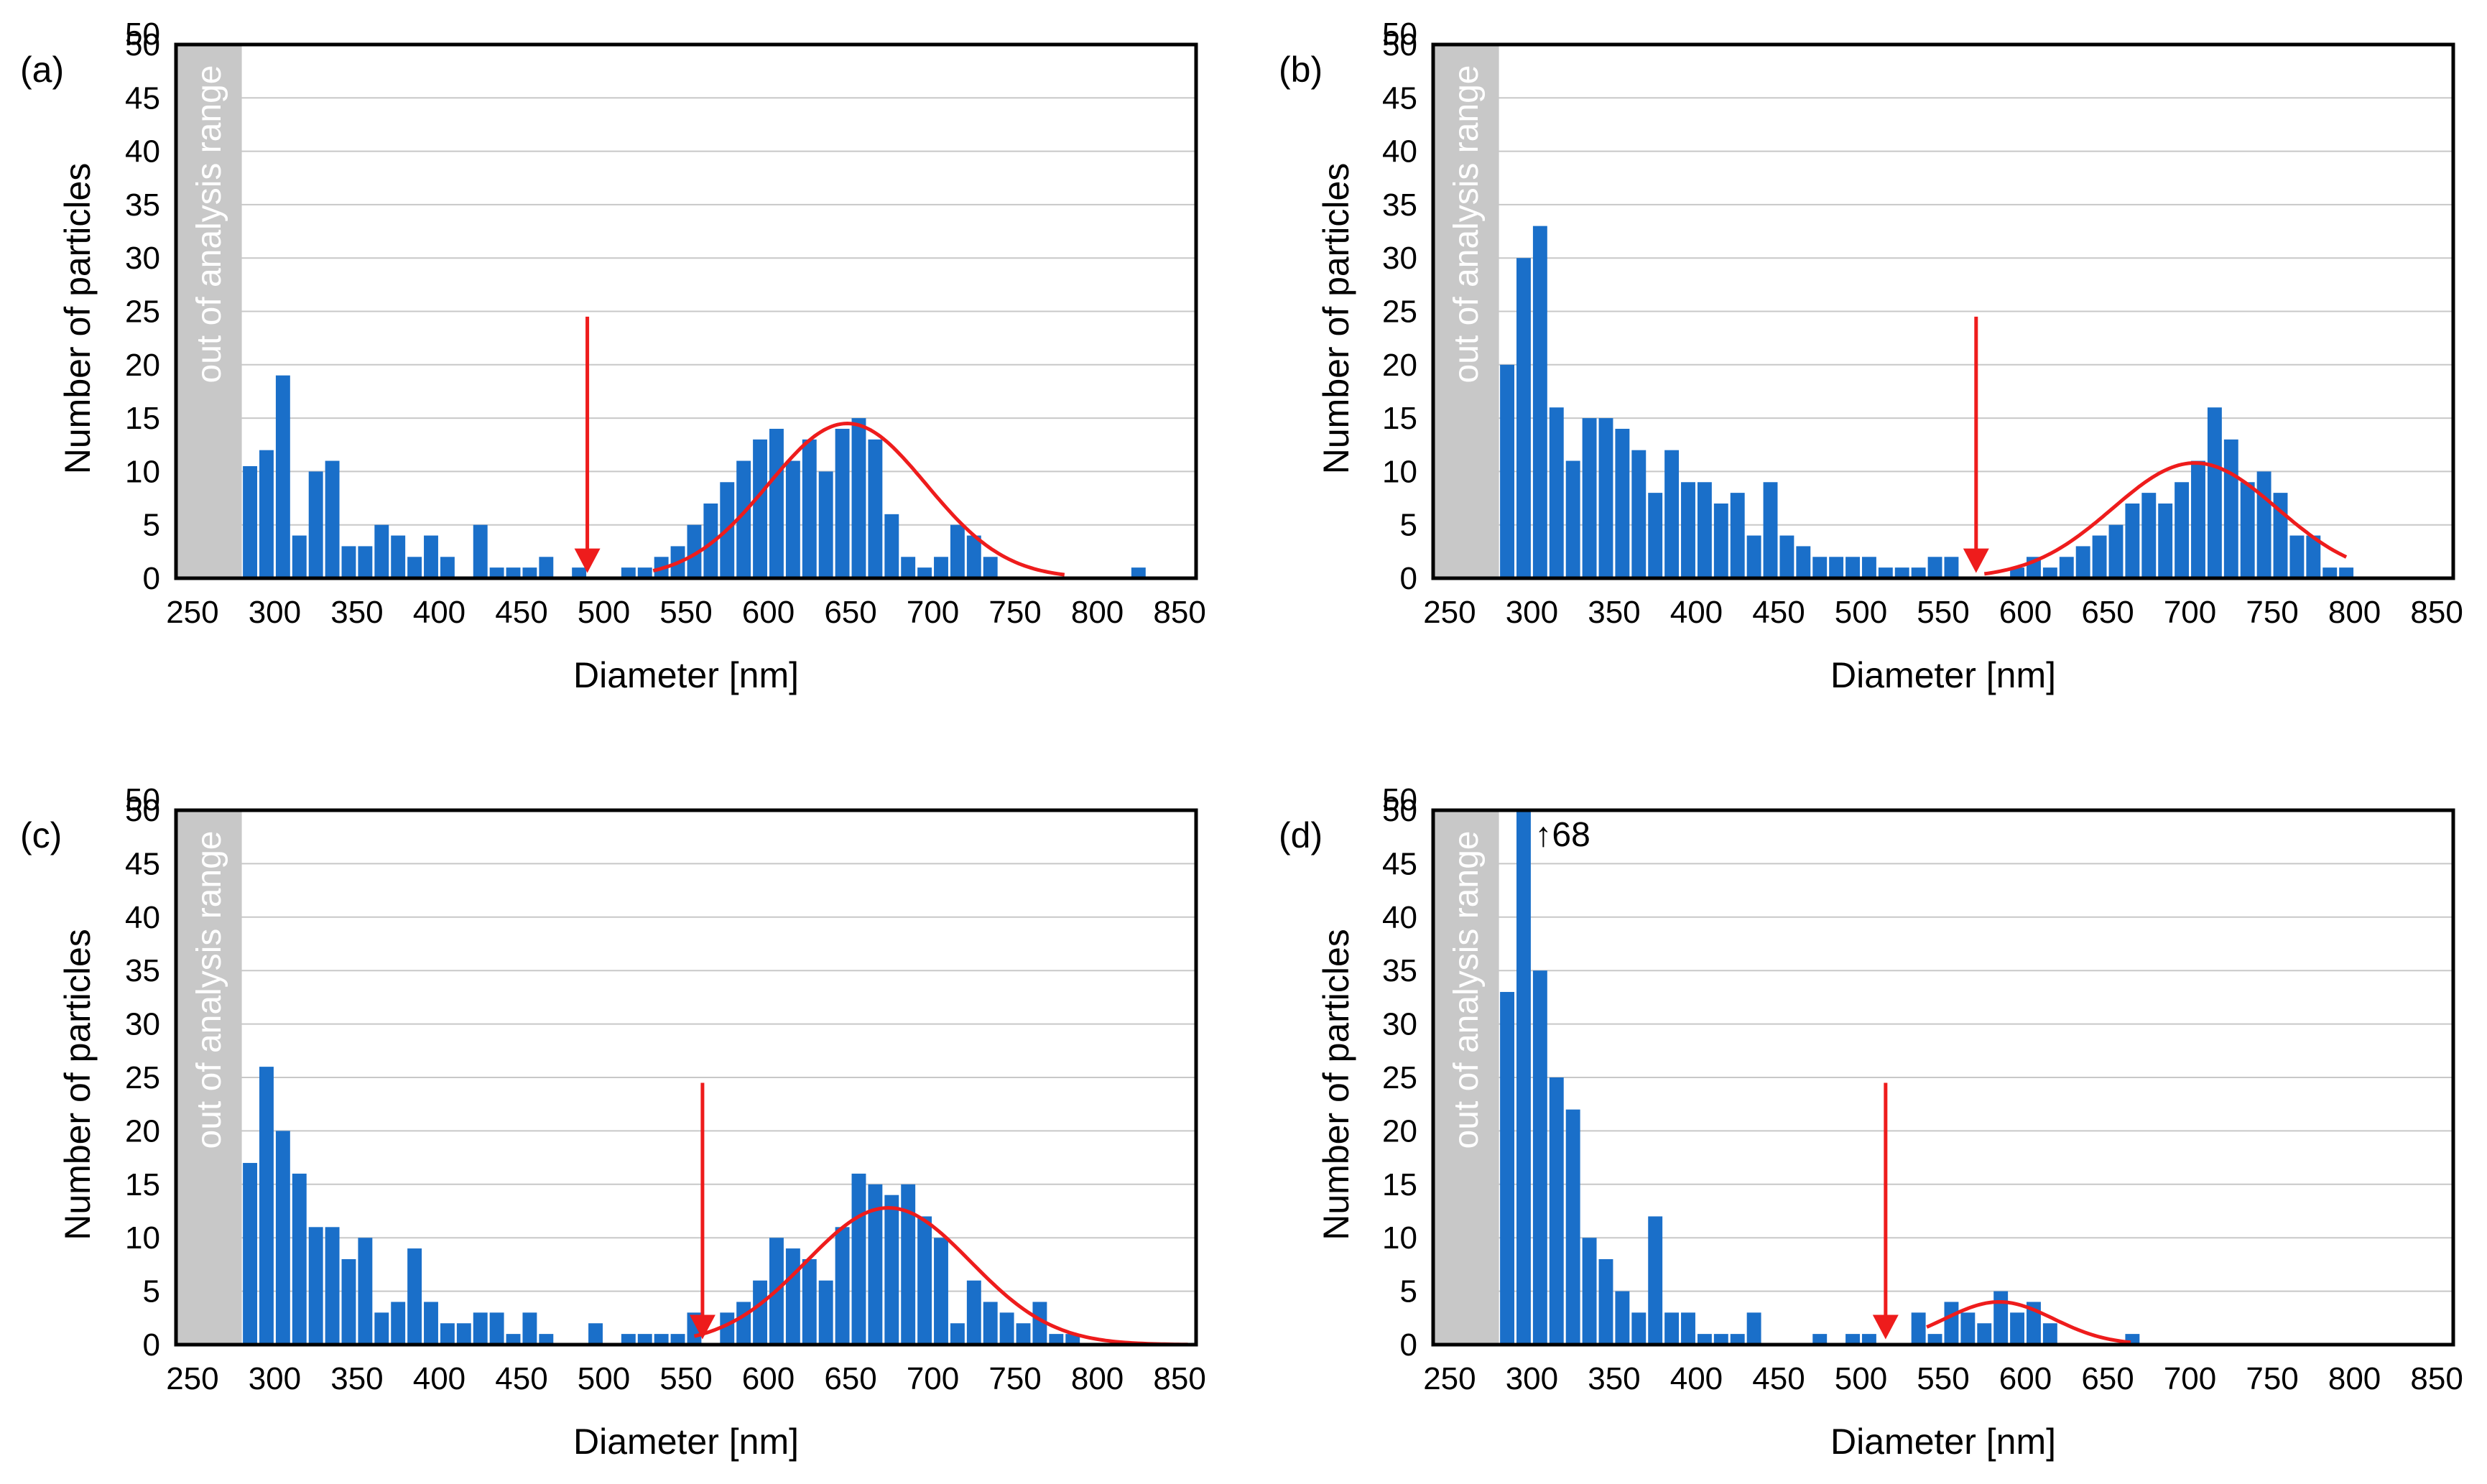  I want to click on x-tick-label: 500, so click(1861, 1378).